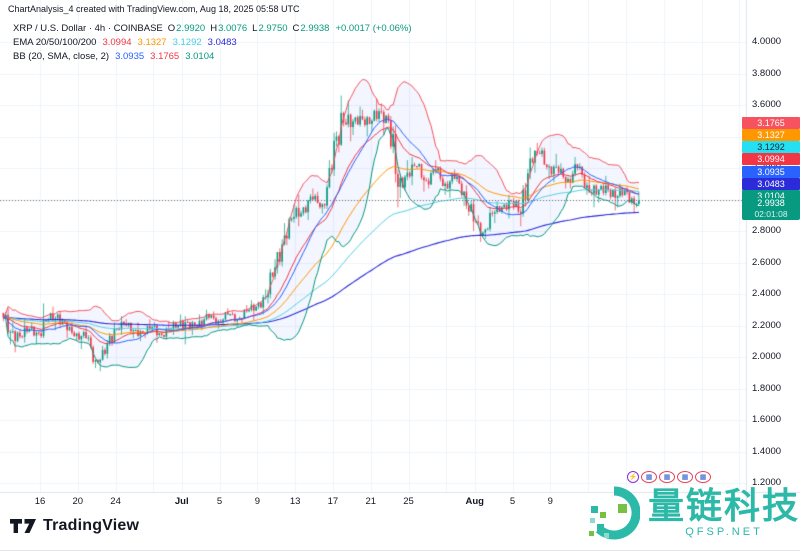 The image size is (800, 551). I want to click on tradingview-mark-icon, so click(23, 525).